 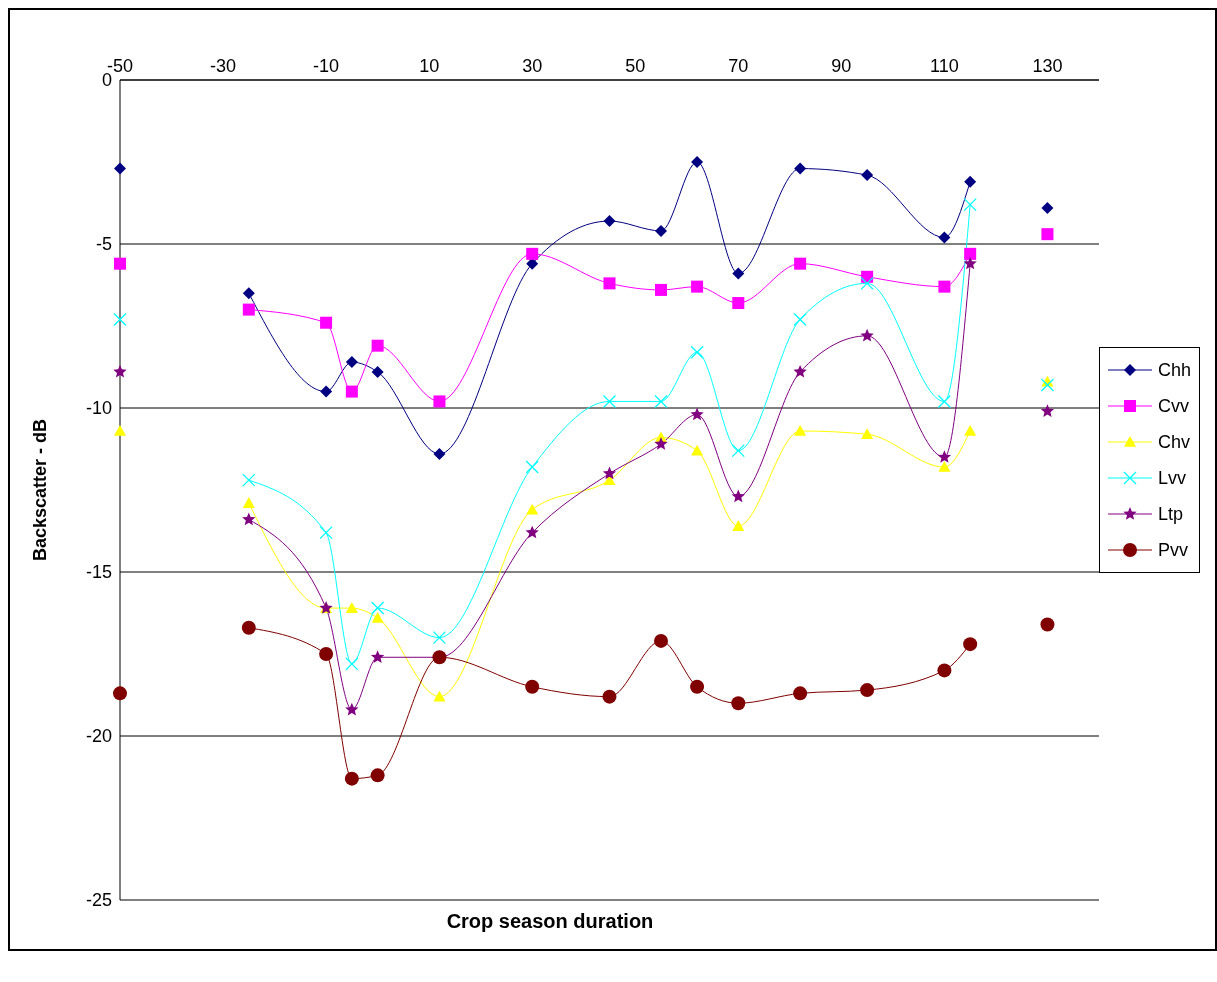 What do you see at coordinates (1171, 478) in the screenshot?
I see `legend-label: Lvv` at bounding box center [1171, 478].